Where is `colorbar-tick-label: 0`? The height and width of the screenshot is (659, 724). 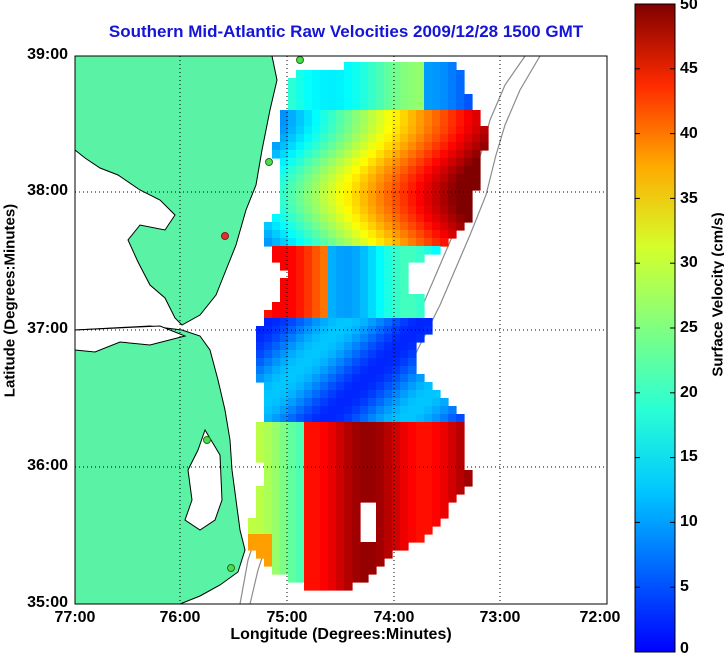 colorbar-tick-label: 0 is located at coordinates (684, 648).